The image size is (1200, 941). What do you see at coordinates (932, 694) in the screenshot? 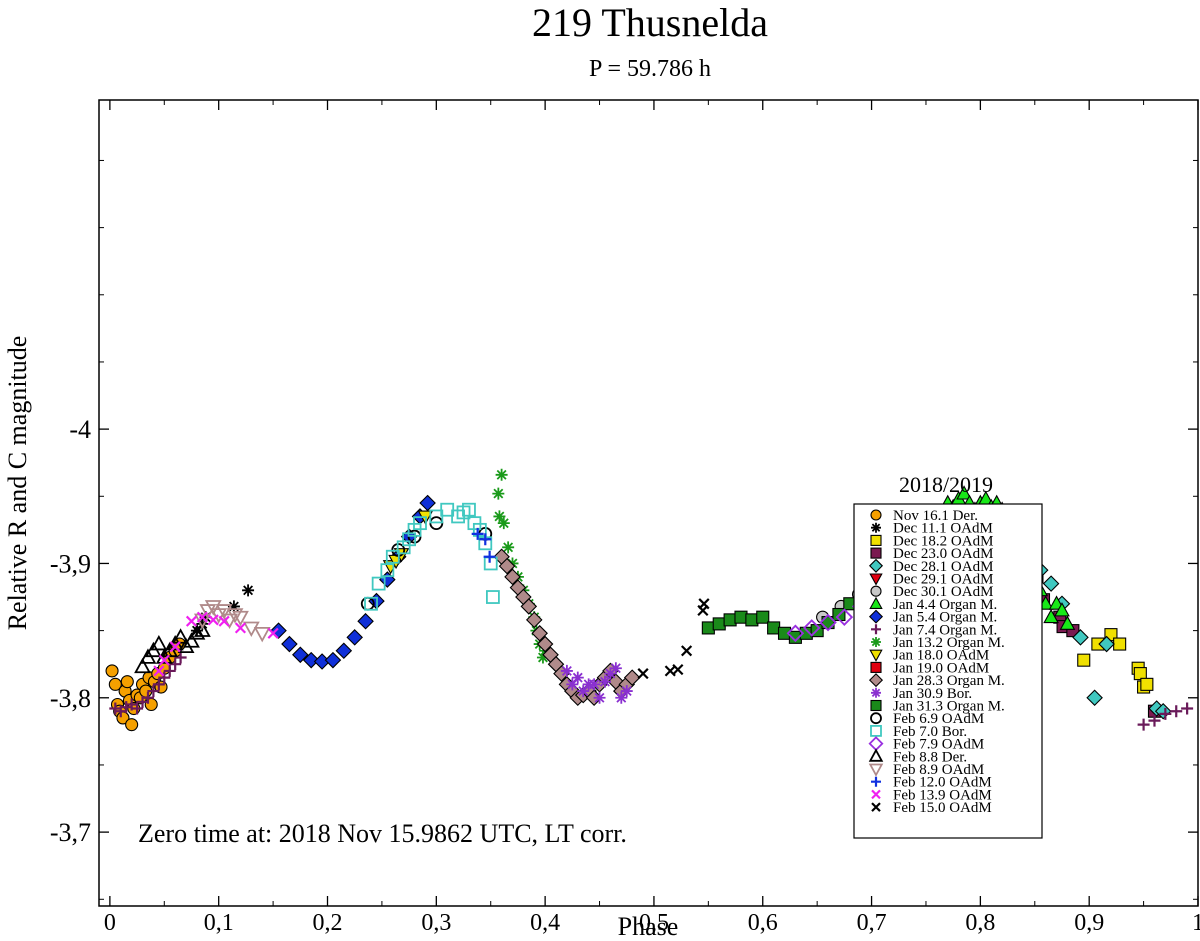
I see `legend-entry-label: Jan 30.9 Bor.` at bounding box center [932, 694].